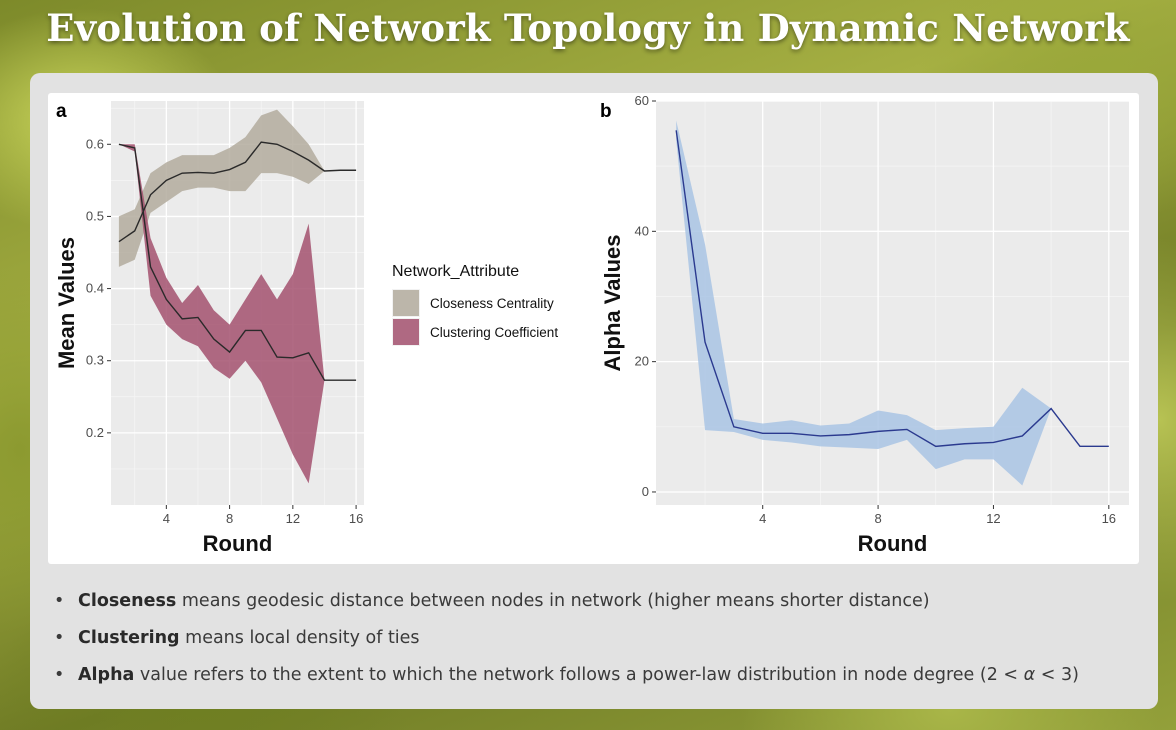  What do you see at coordinates (61, 111) in the screenshot?
I see `panel-label: a` at bounding box center [61, 111].